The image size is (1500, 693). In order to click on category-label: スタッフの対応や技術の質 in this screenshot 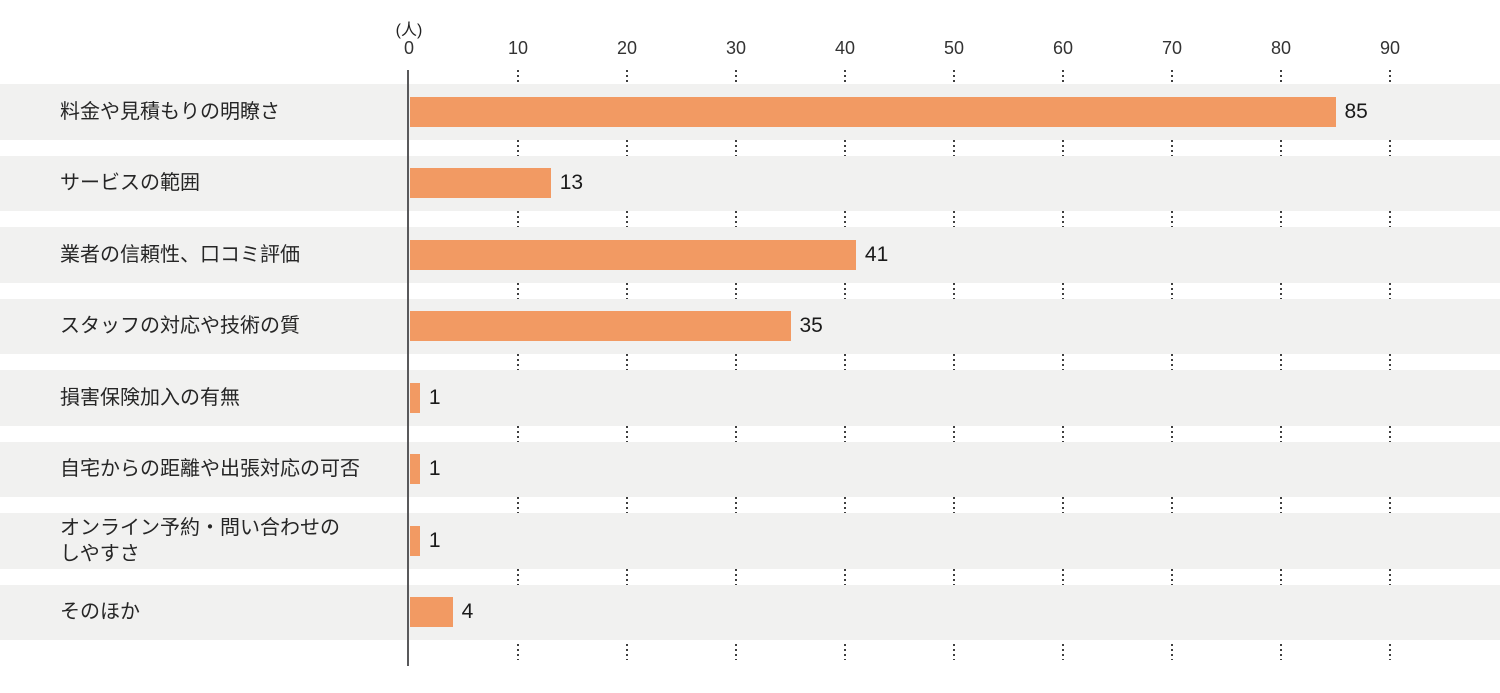, I will do `click(180, 326)`.